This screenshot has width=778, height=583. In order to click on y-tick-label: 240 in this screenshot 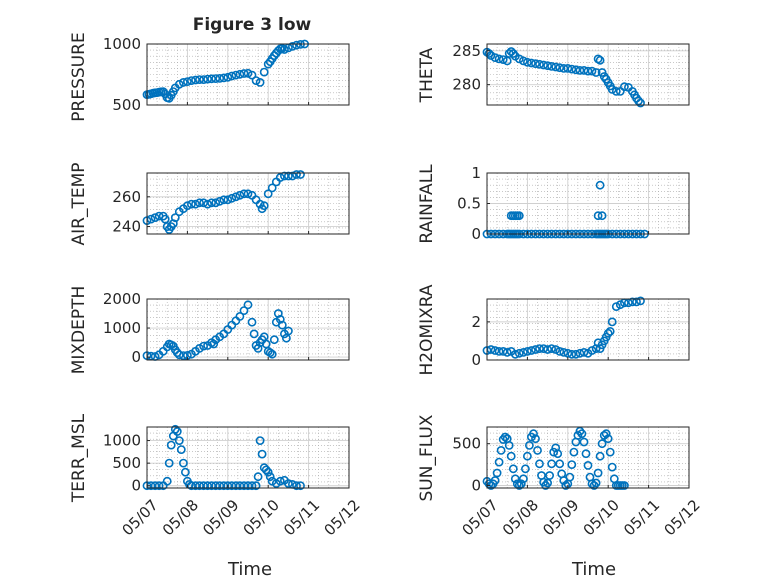, I will do `click(126, 227)`.